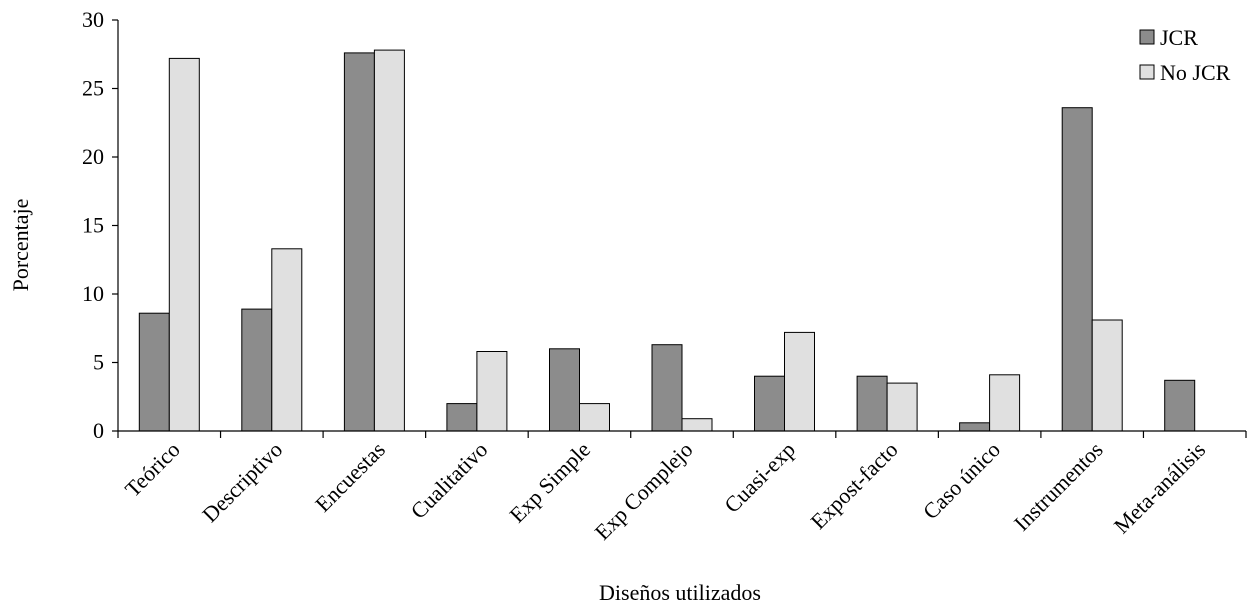  Describe the element at coordinates (93, 225) in the screenshot. I see `y-tick-label-3: 15` at that location.